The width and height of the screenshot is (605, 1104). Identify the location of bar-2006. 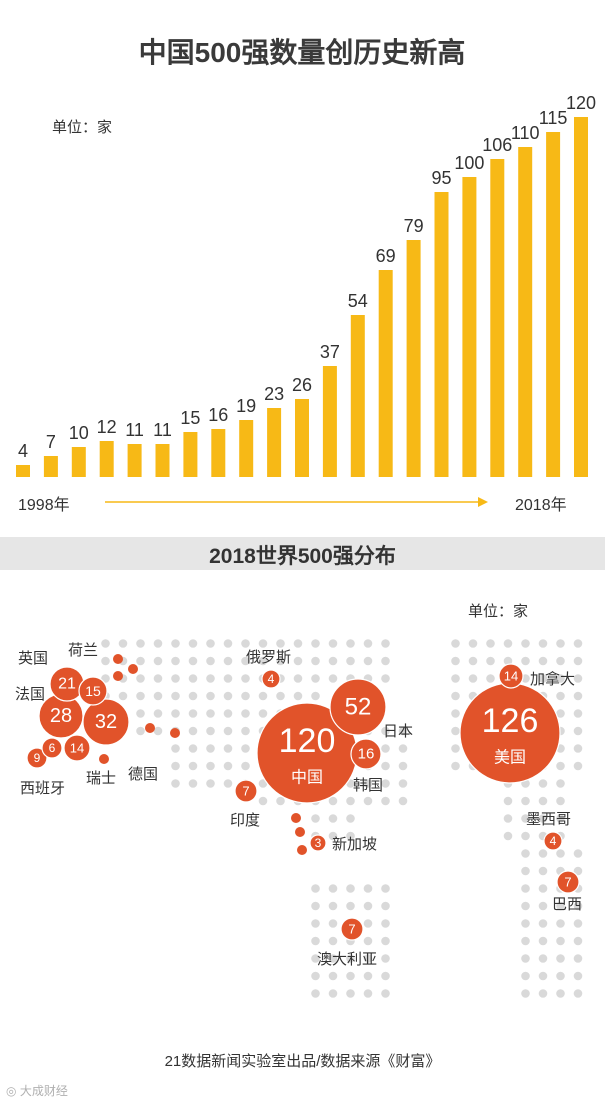
(246, 448).